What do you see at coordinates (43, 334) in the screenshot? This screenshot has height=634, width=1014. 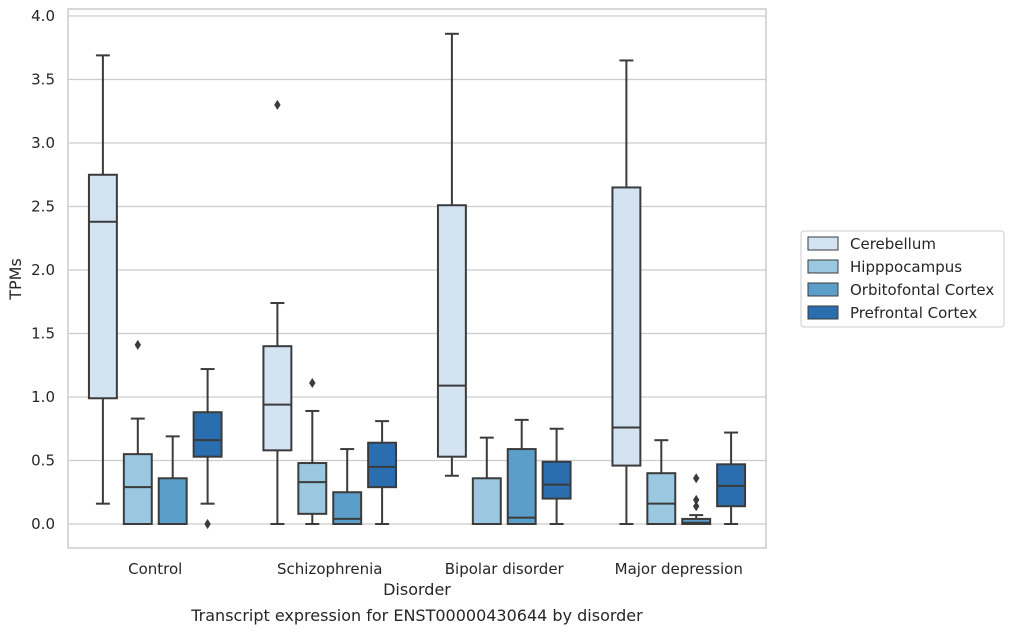 I see `y-tick-label: 1.5` at bounding box center [43, 334].